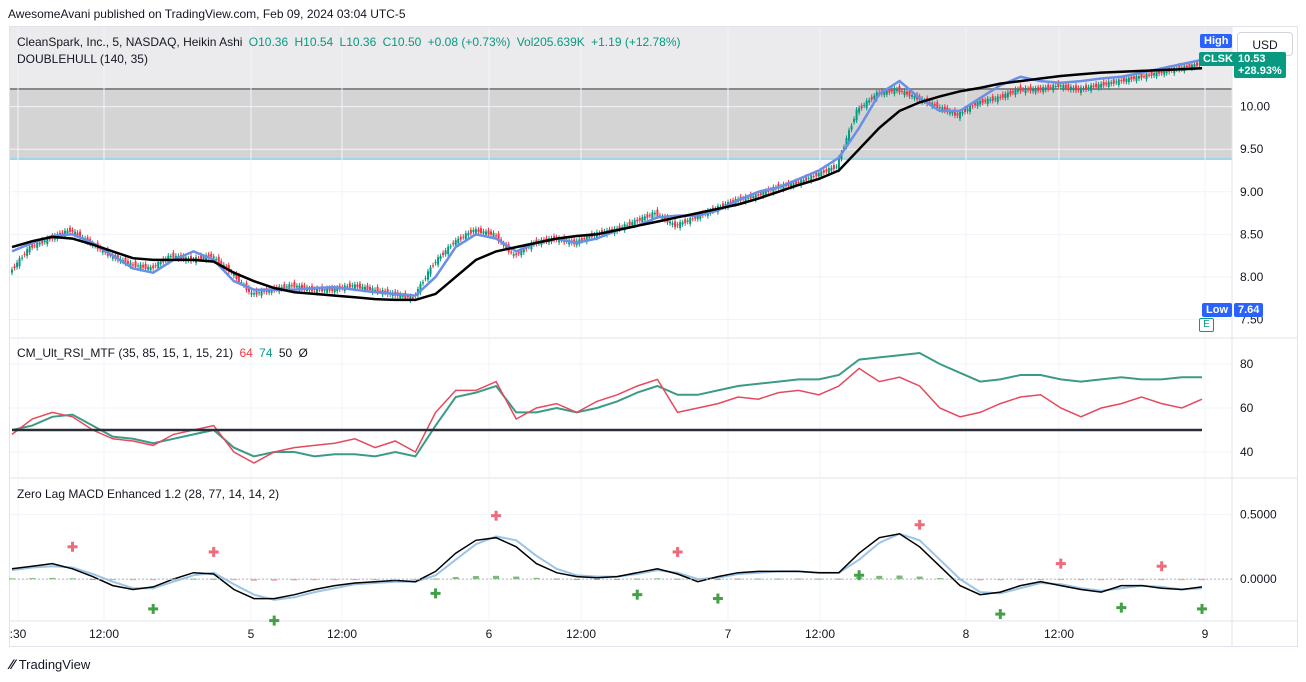 The width and height of the screenshot is (1306, 682). Describe the element at coordinates (609, 634) in the screenshot. I see `time-axis: :30 12:00 5 12:00 6 12:00 7 12:00 8 12:00 9` at that location.